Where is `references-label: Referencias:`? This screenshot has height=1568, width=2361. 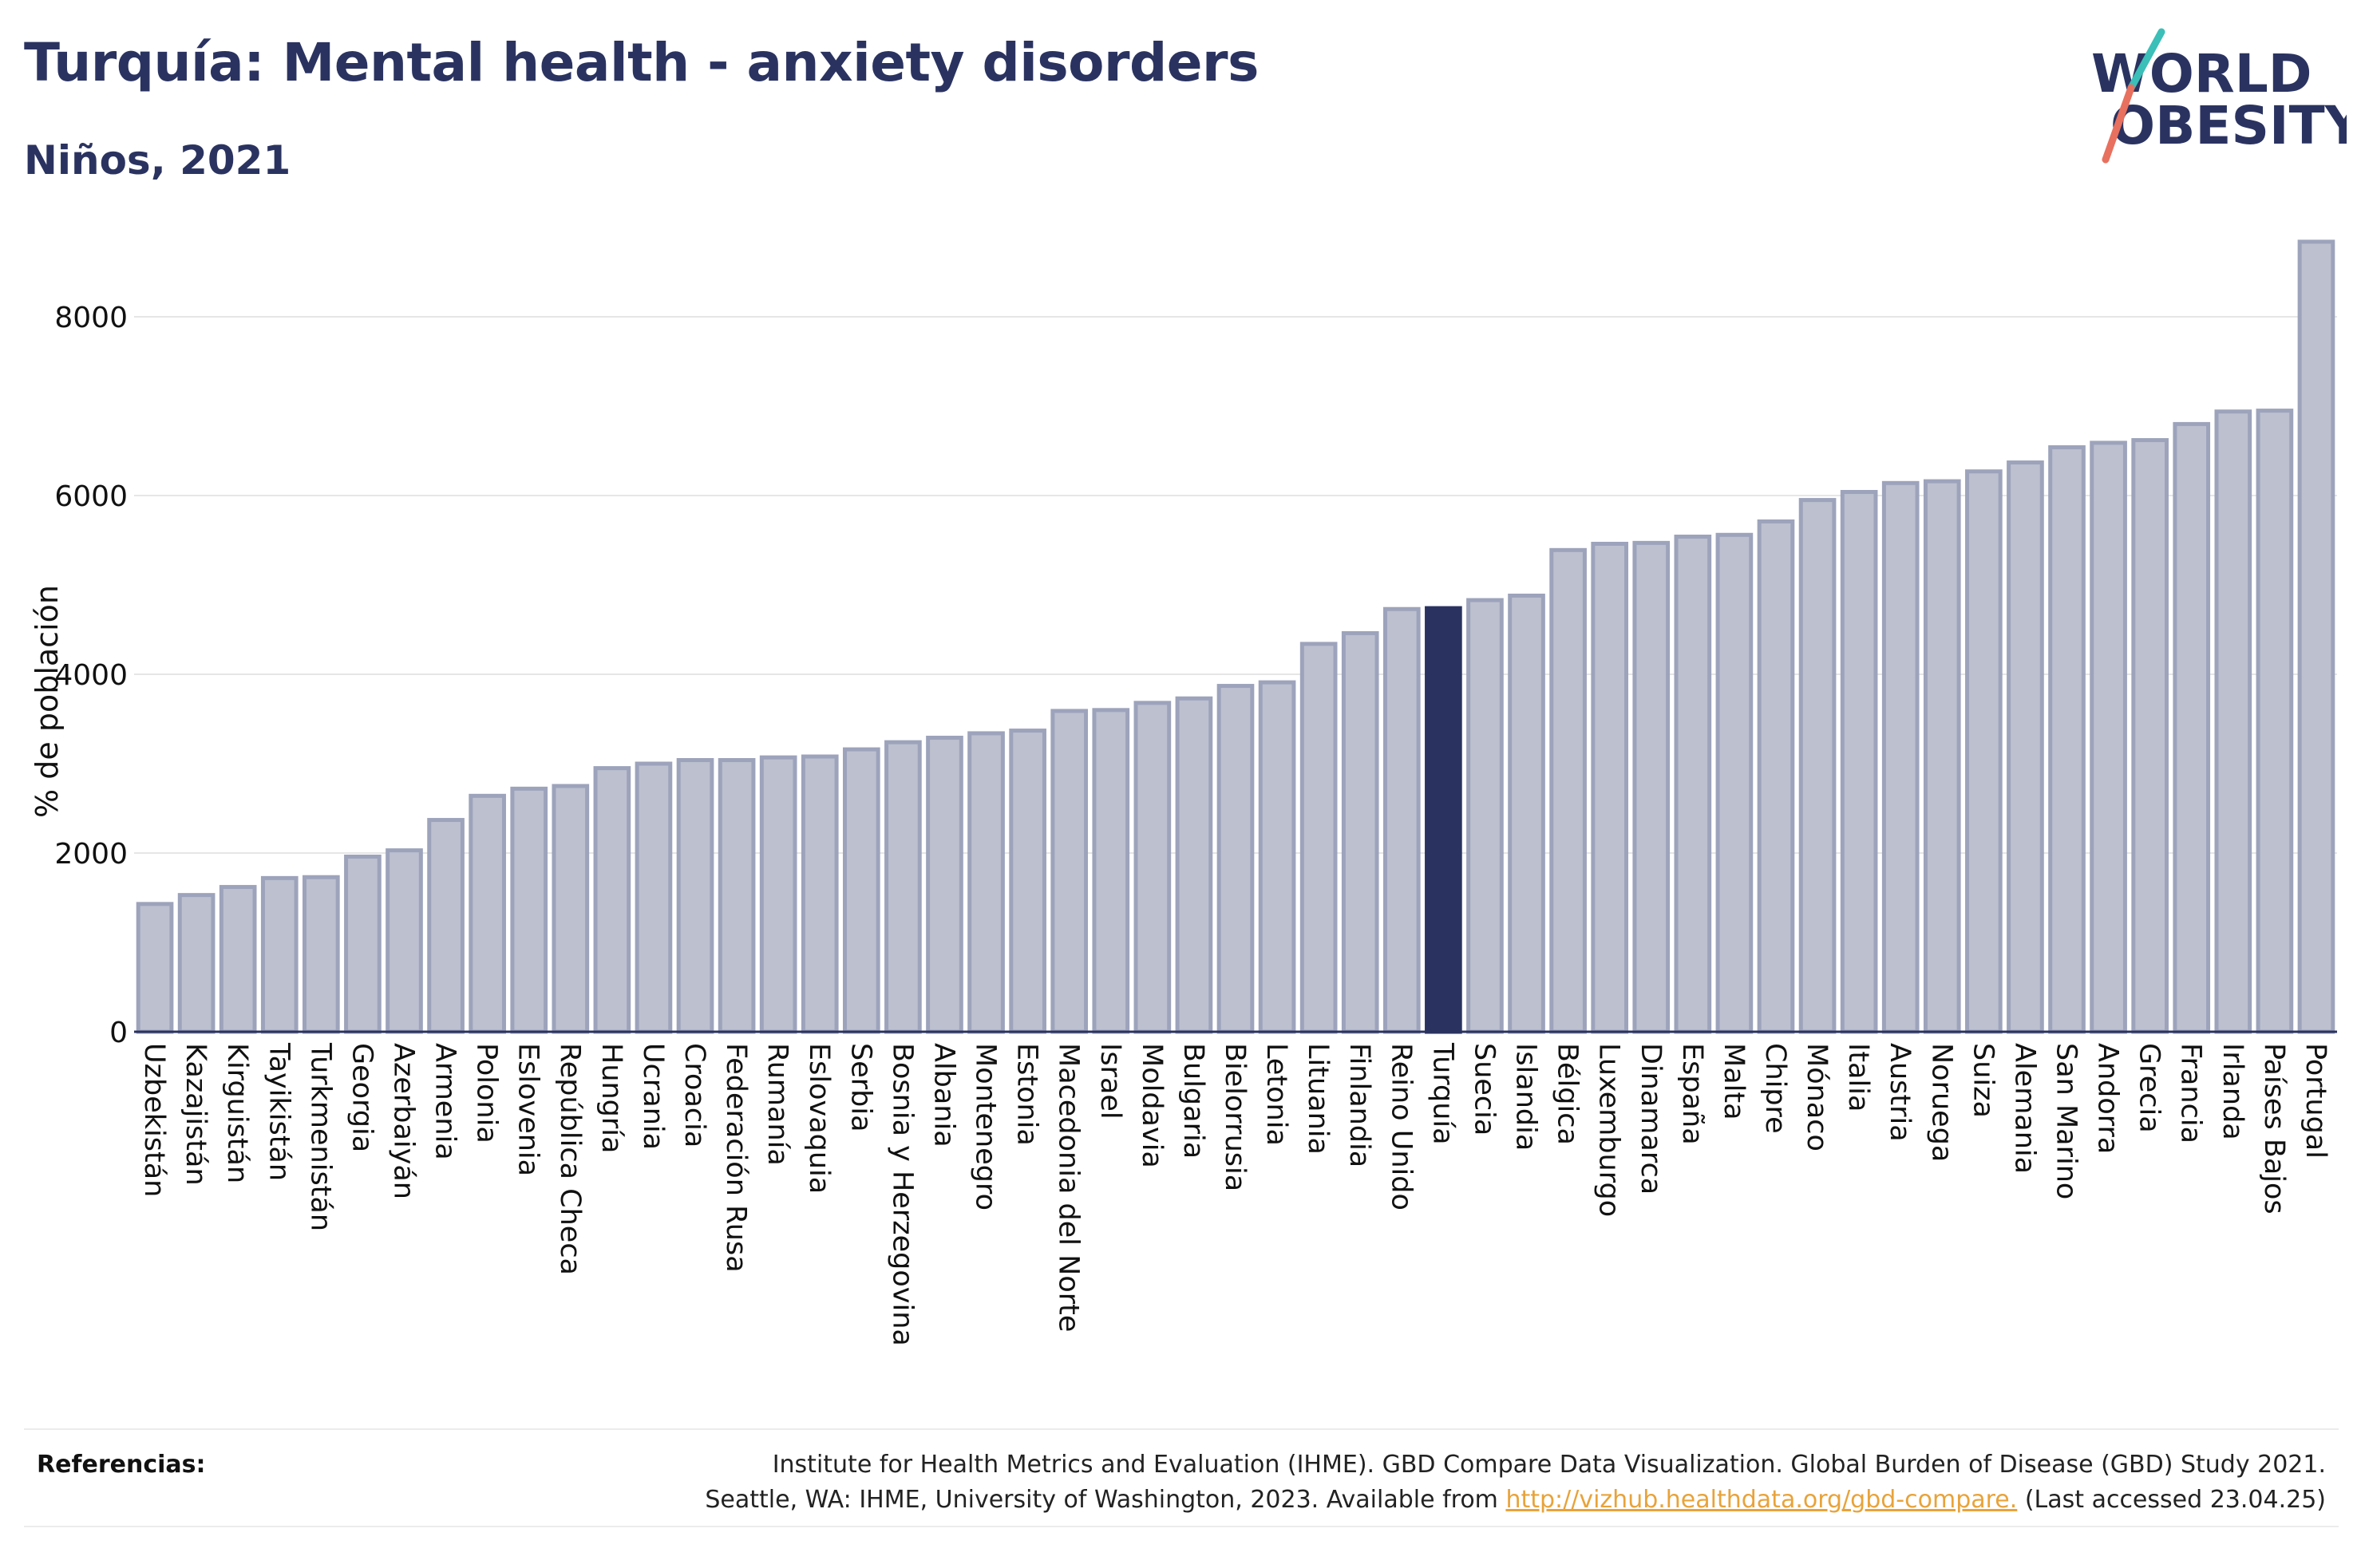 references-label: Referencias: is located at coordinates (121, 1465).